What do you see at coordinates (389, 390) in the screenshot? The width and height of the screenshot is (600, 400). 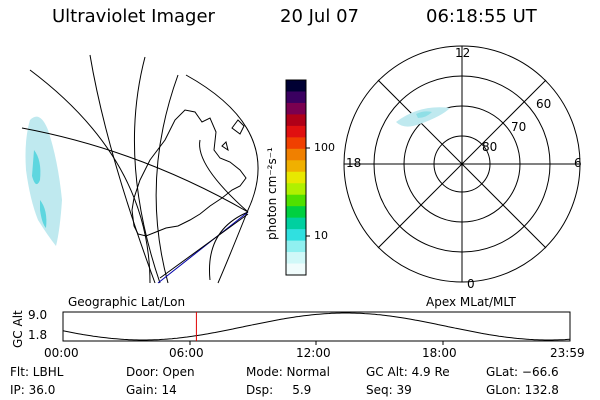 I see `info-seq: Seq: 39` at bounding box center [389, 390].